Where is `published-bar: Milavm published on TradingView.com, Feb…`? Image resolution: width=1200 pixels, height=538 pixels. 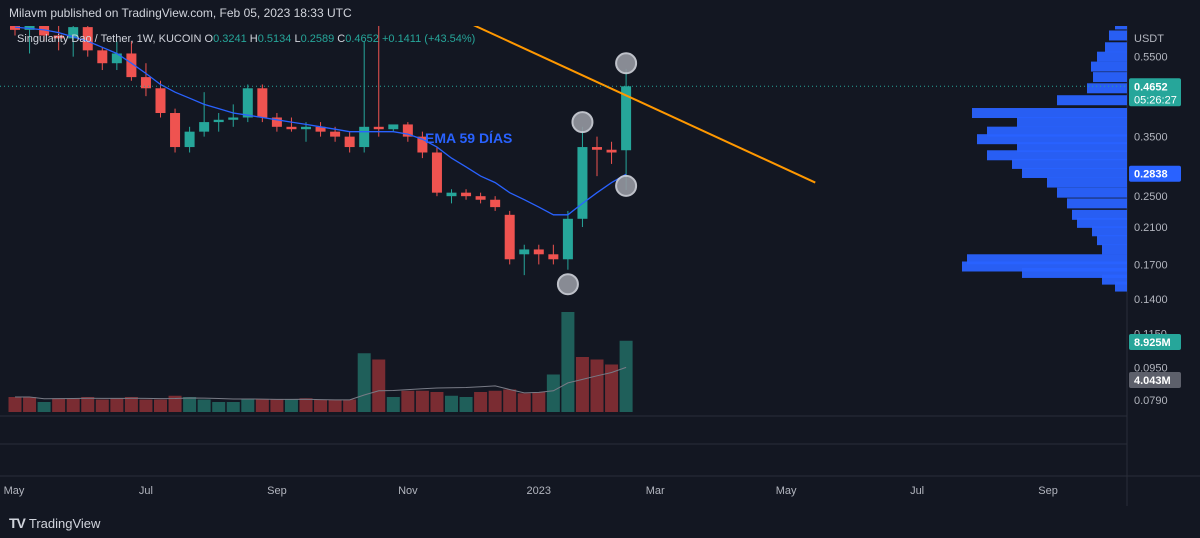
published-bar: Milavm published on TradingView.com, Feb… is located at coordinates (600, 13).